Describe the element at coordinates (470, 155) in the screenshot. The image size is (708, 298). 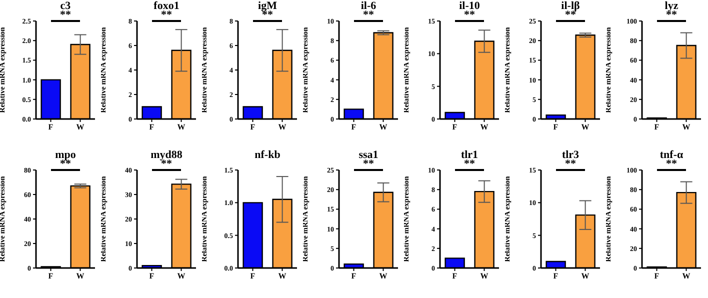
I see `chart-title: tlr1` at that location.